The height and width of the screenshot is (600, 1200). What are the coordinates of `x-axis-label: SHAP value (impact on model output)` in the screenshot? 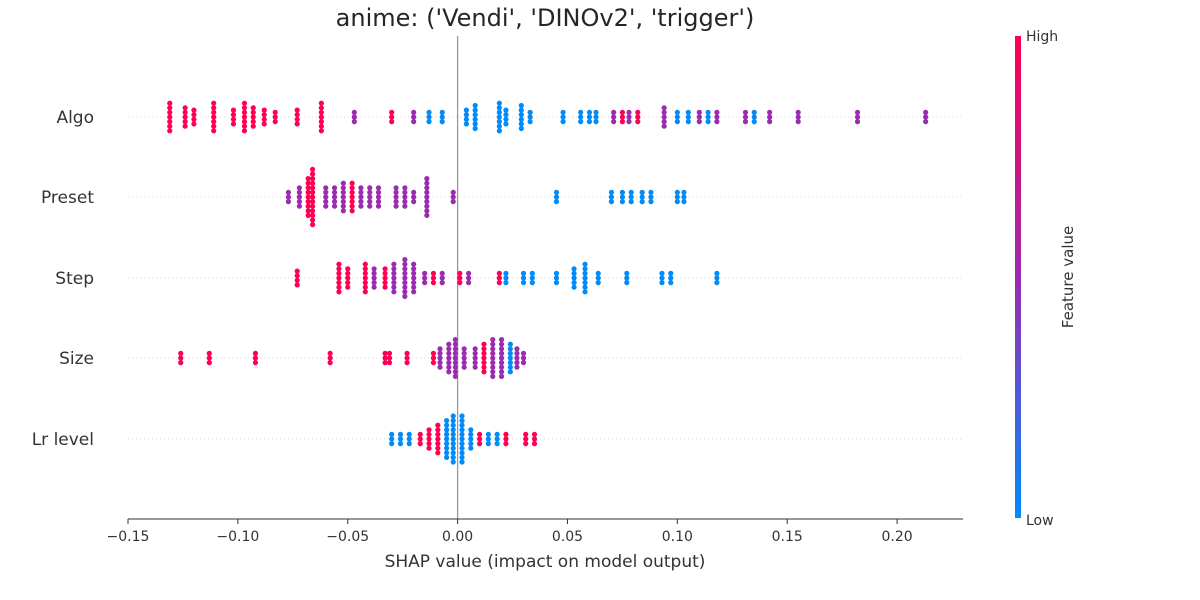 It's located at (545, 562).